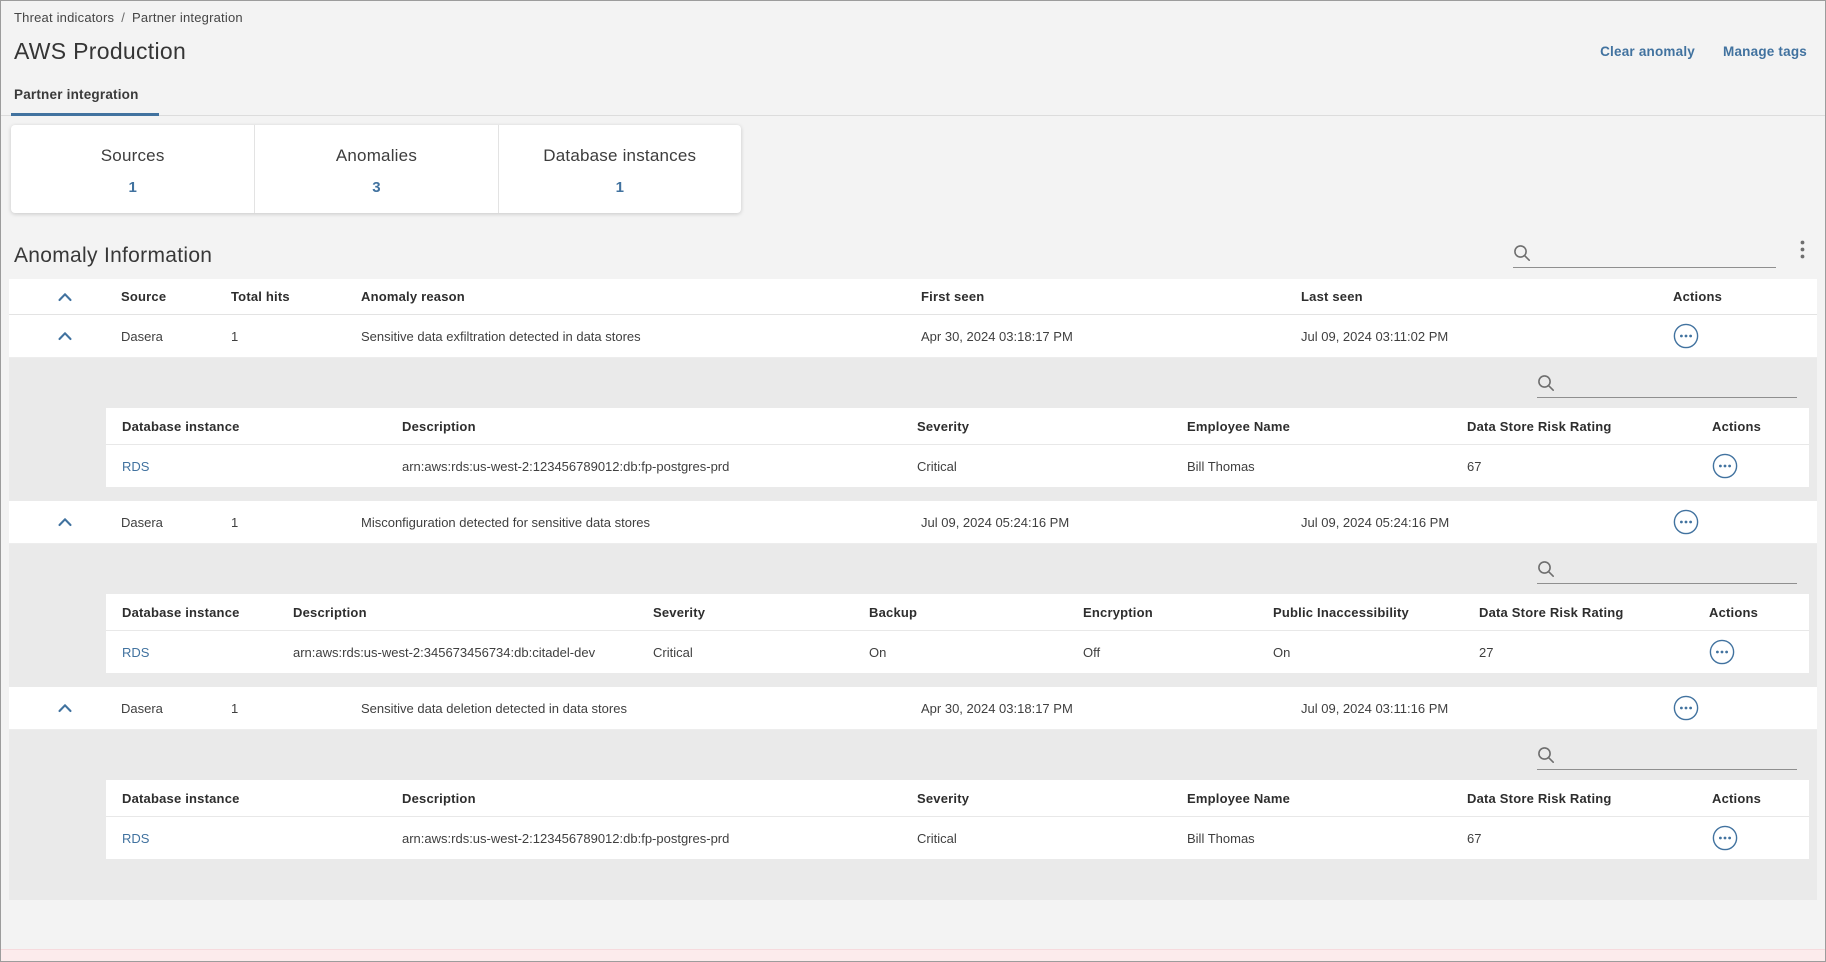 Image resolution: width=1826 pixels, height=962 pixels. Describe the element at coordinates (1648, 51) in the screenshot. I see `clear-anomaly-link: Clear anomaly` at that location.